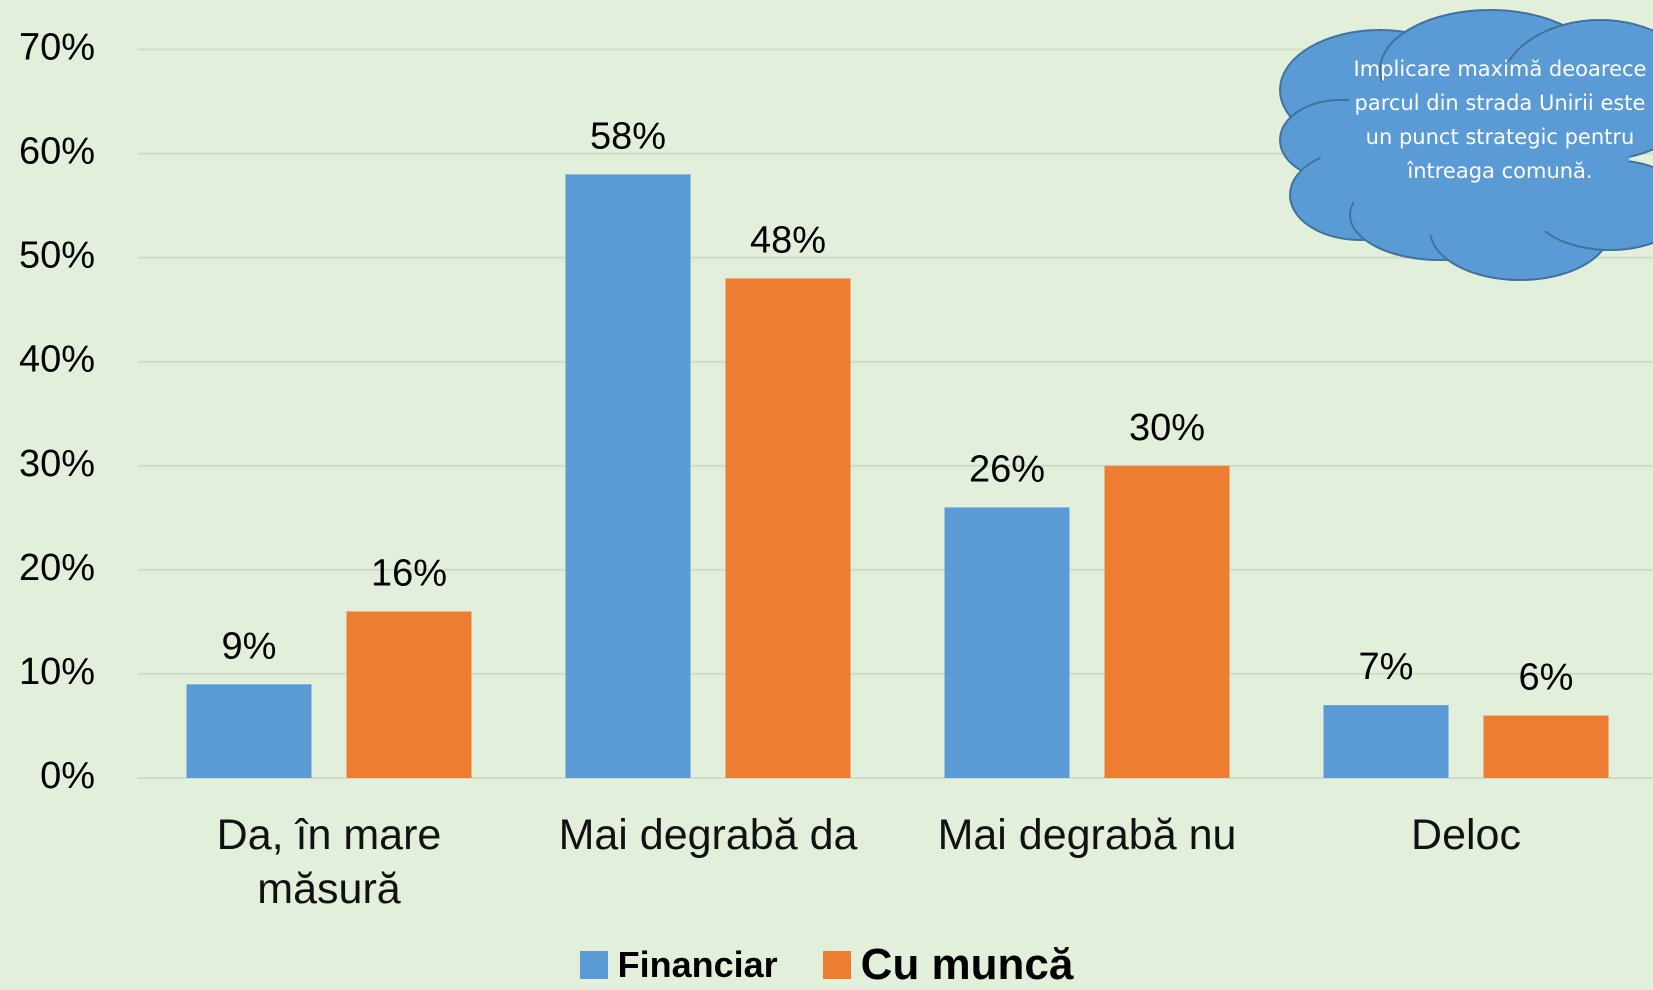 Image resolution: width=1653 pixels, height=990 pixels. What do you see at coordinates (57, 672) in the screenshot?
I see `y-tick-label: 10%` at bounding box center [57, 672].